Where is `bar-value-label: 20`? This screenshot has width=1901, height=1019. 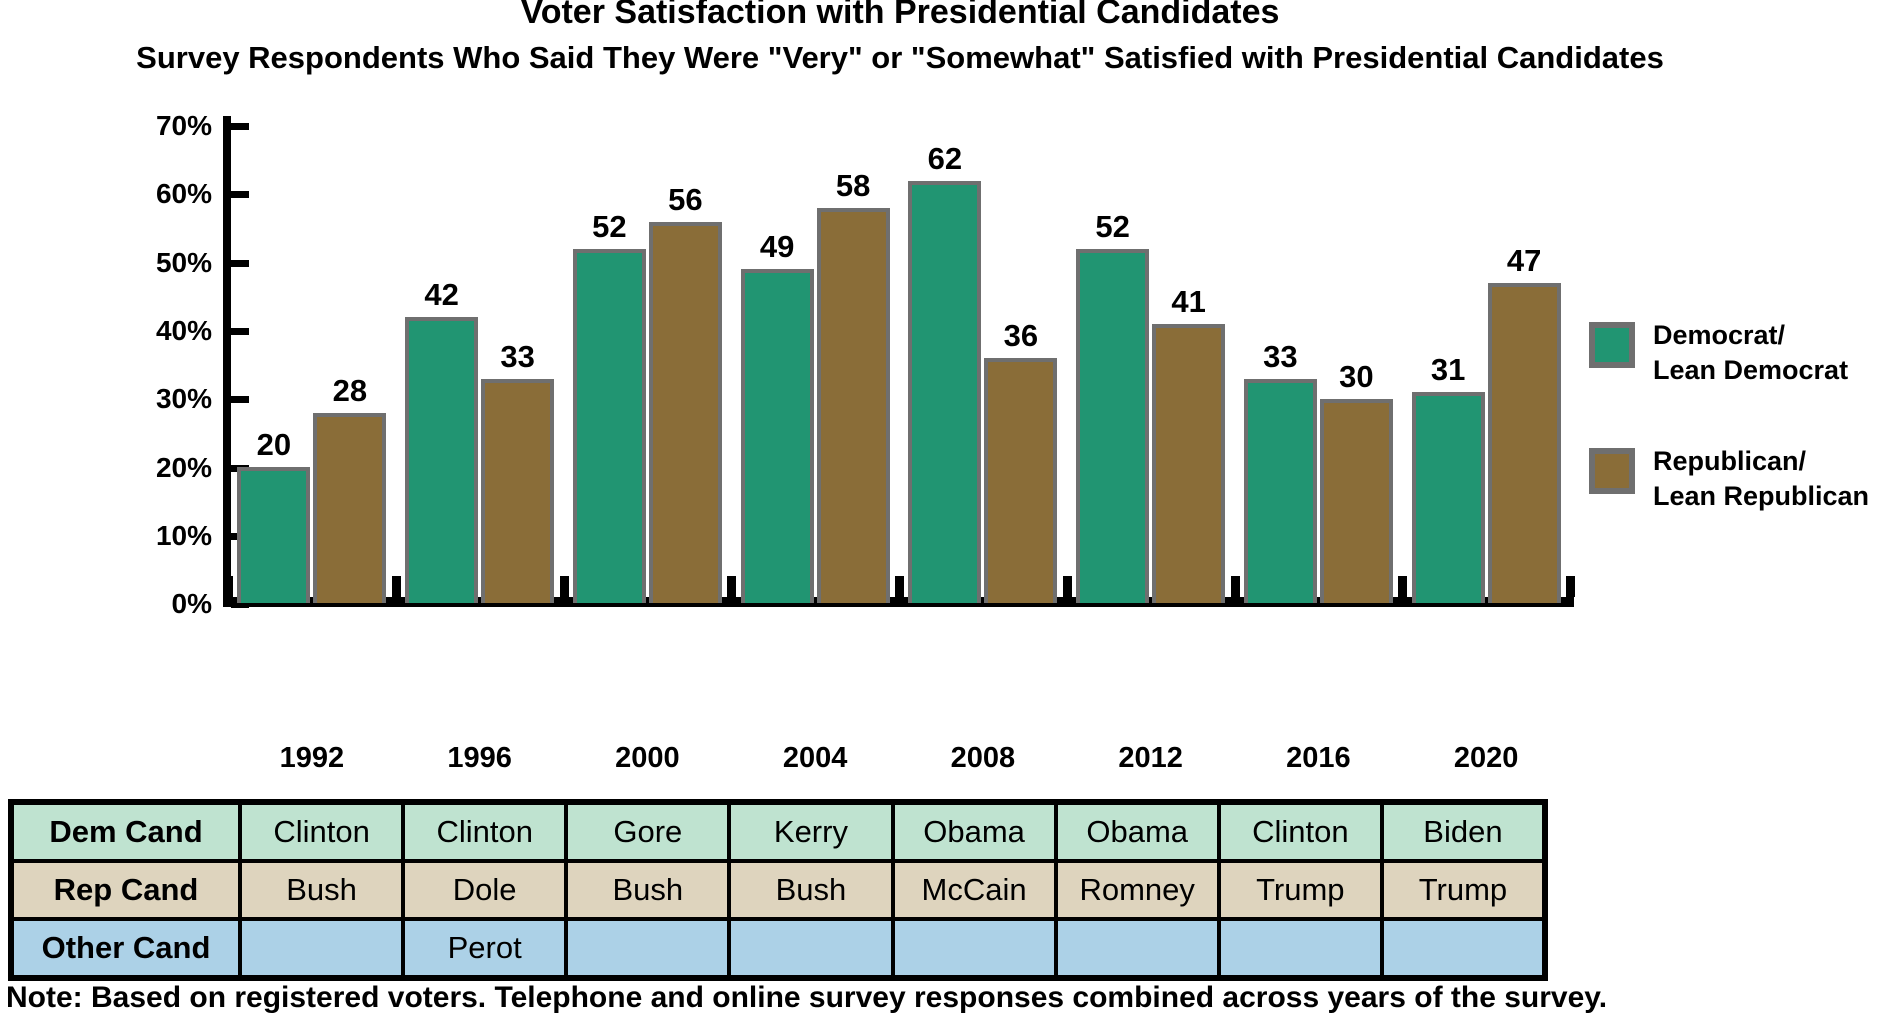
bar-value-label: 20 is located at coordinates (274, 445).